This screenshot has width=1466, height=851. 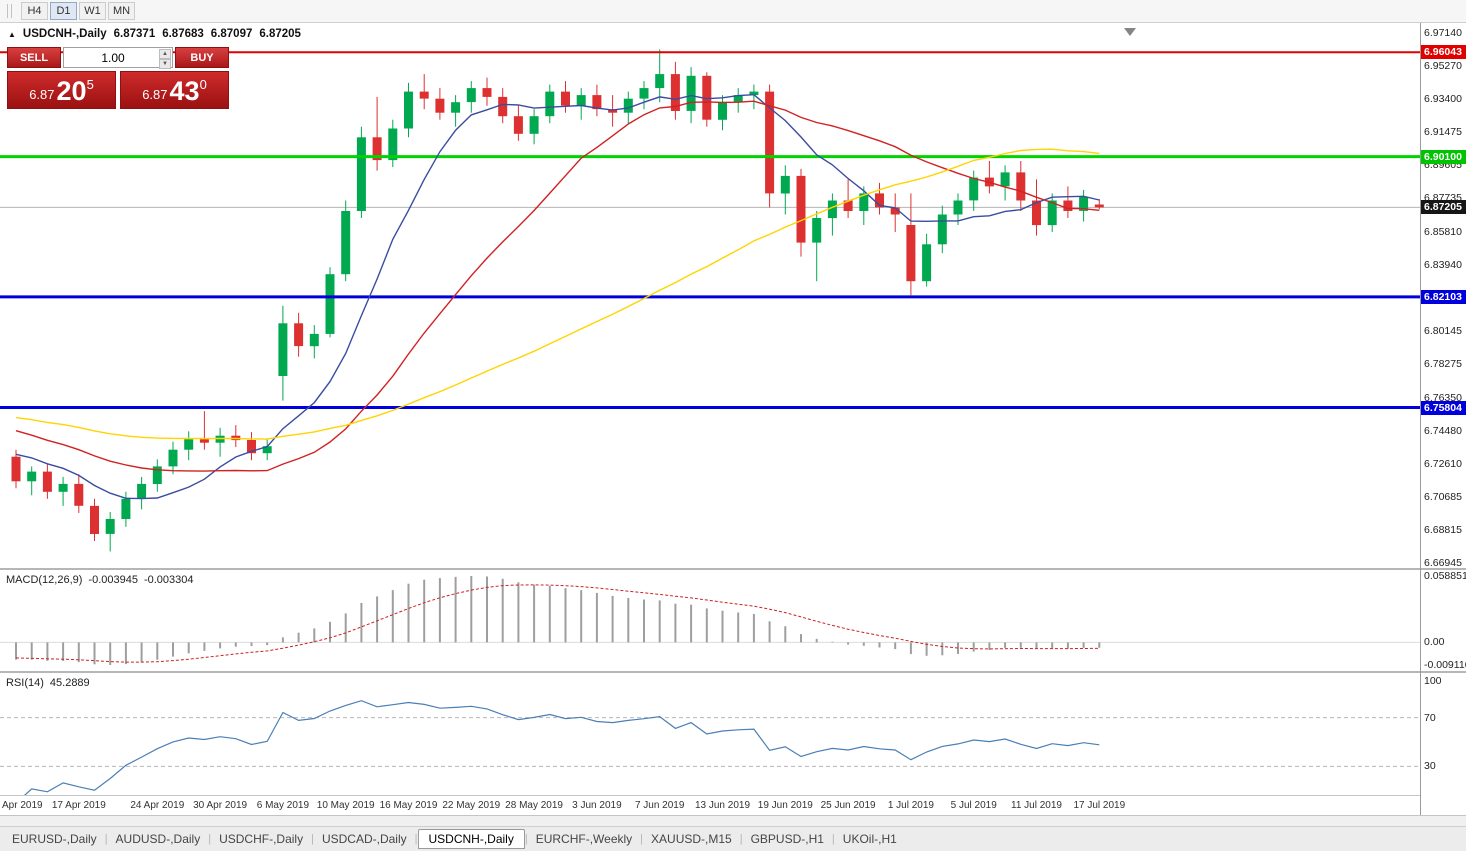 What do you see at coordinates (121, 11) in the screenshot?
I see `timeframe-mn: MN` at bounding box center [121, 11].